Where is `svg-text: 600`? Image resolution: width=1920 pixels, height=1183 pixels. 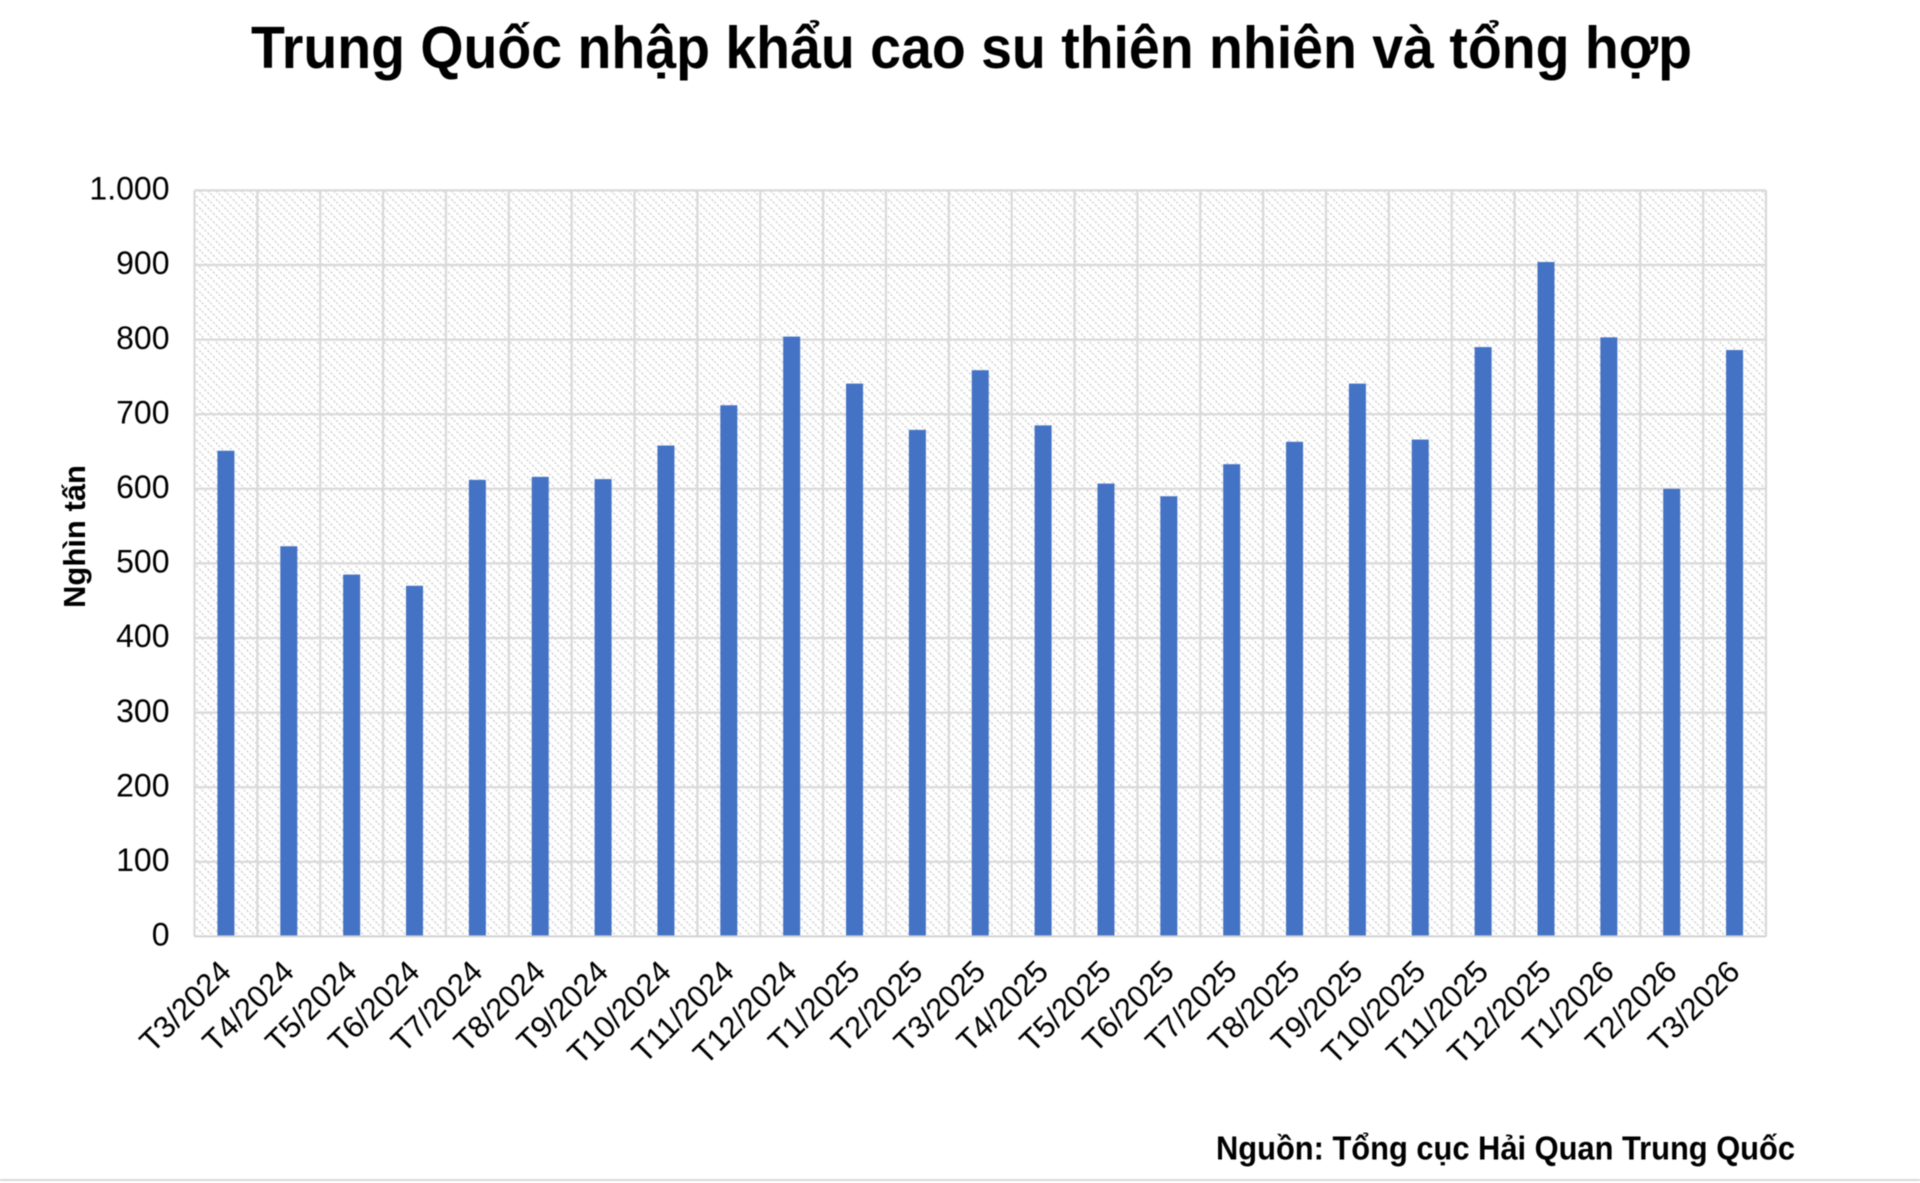 svg-text: 600 is located at coordinates (142, 487).